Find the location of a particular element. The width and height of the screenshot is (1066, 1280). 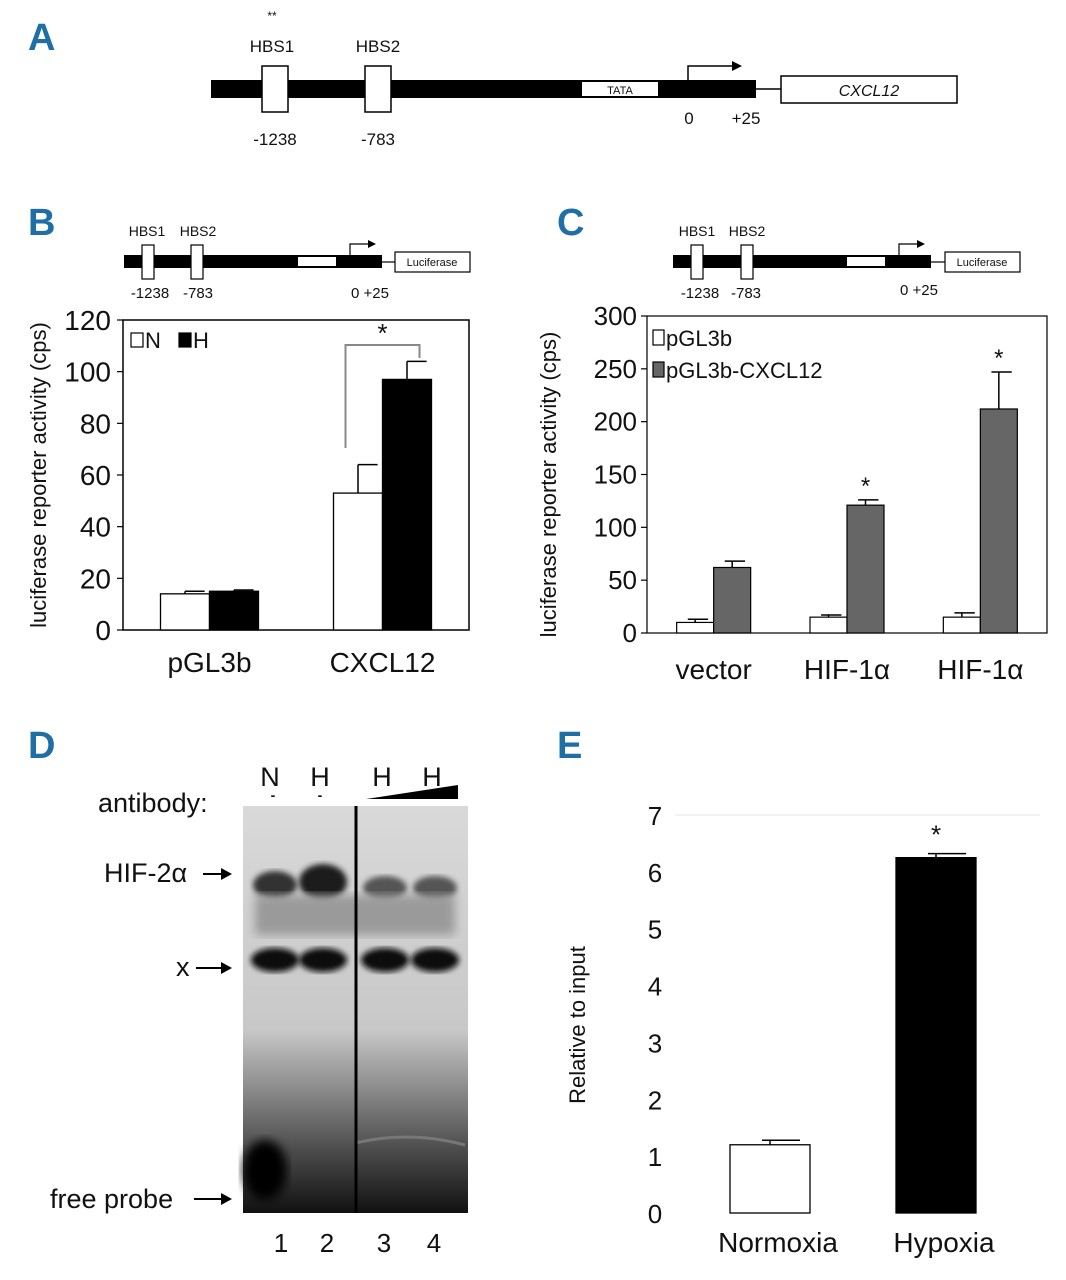

b-pos-hbs1: -1238 is located at coordinates (150, 293).